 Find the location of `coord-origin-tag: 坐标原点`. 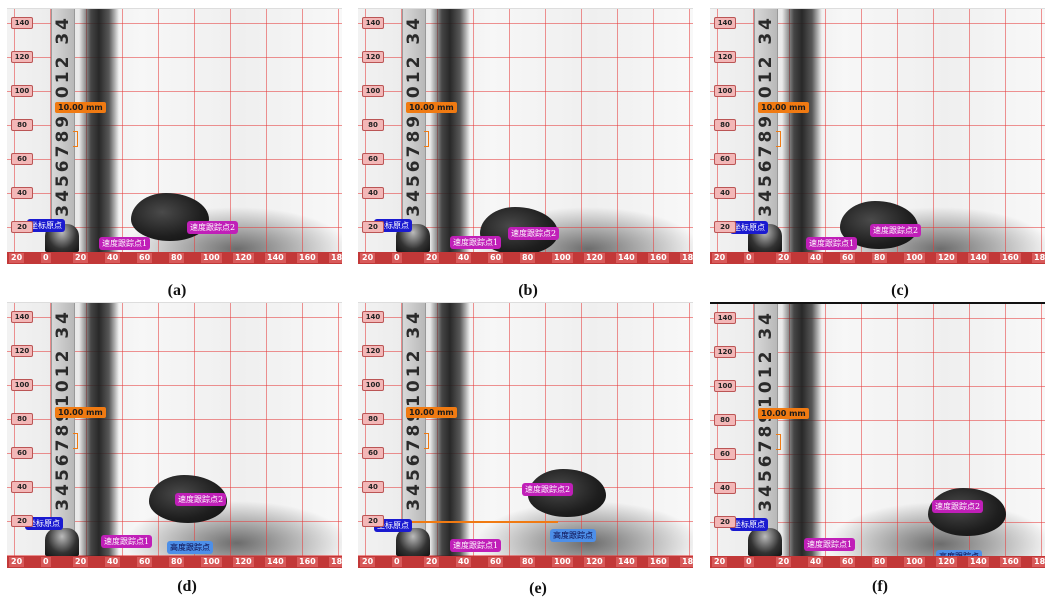

coord-origin-tag: 坐标原点 is located at coordinates (749, 227).